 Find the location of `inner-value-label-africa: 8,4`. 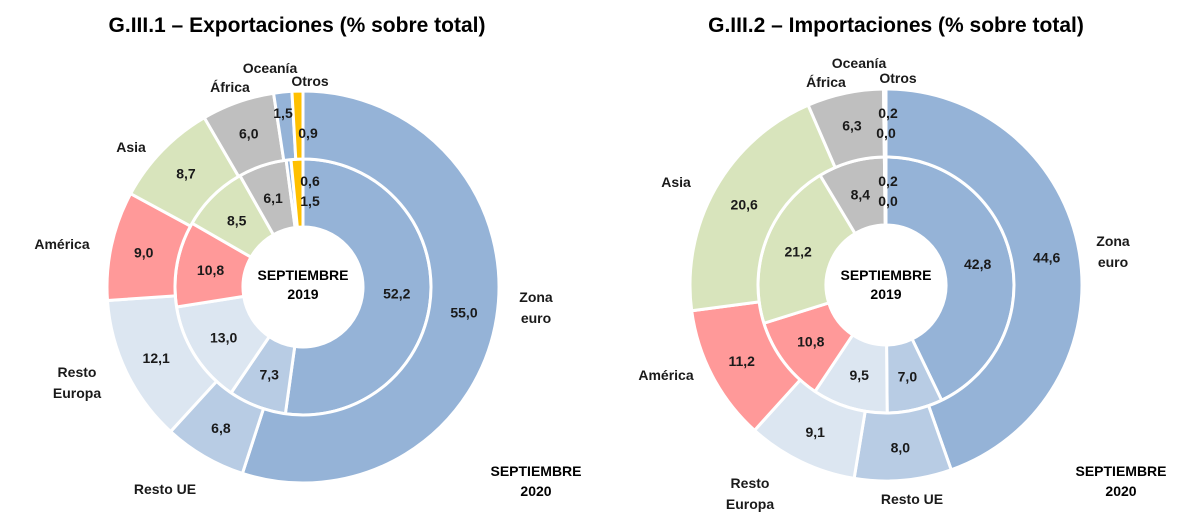

inner-value-label-africa: 8,4 is located at coordinates (861, 195).